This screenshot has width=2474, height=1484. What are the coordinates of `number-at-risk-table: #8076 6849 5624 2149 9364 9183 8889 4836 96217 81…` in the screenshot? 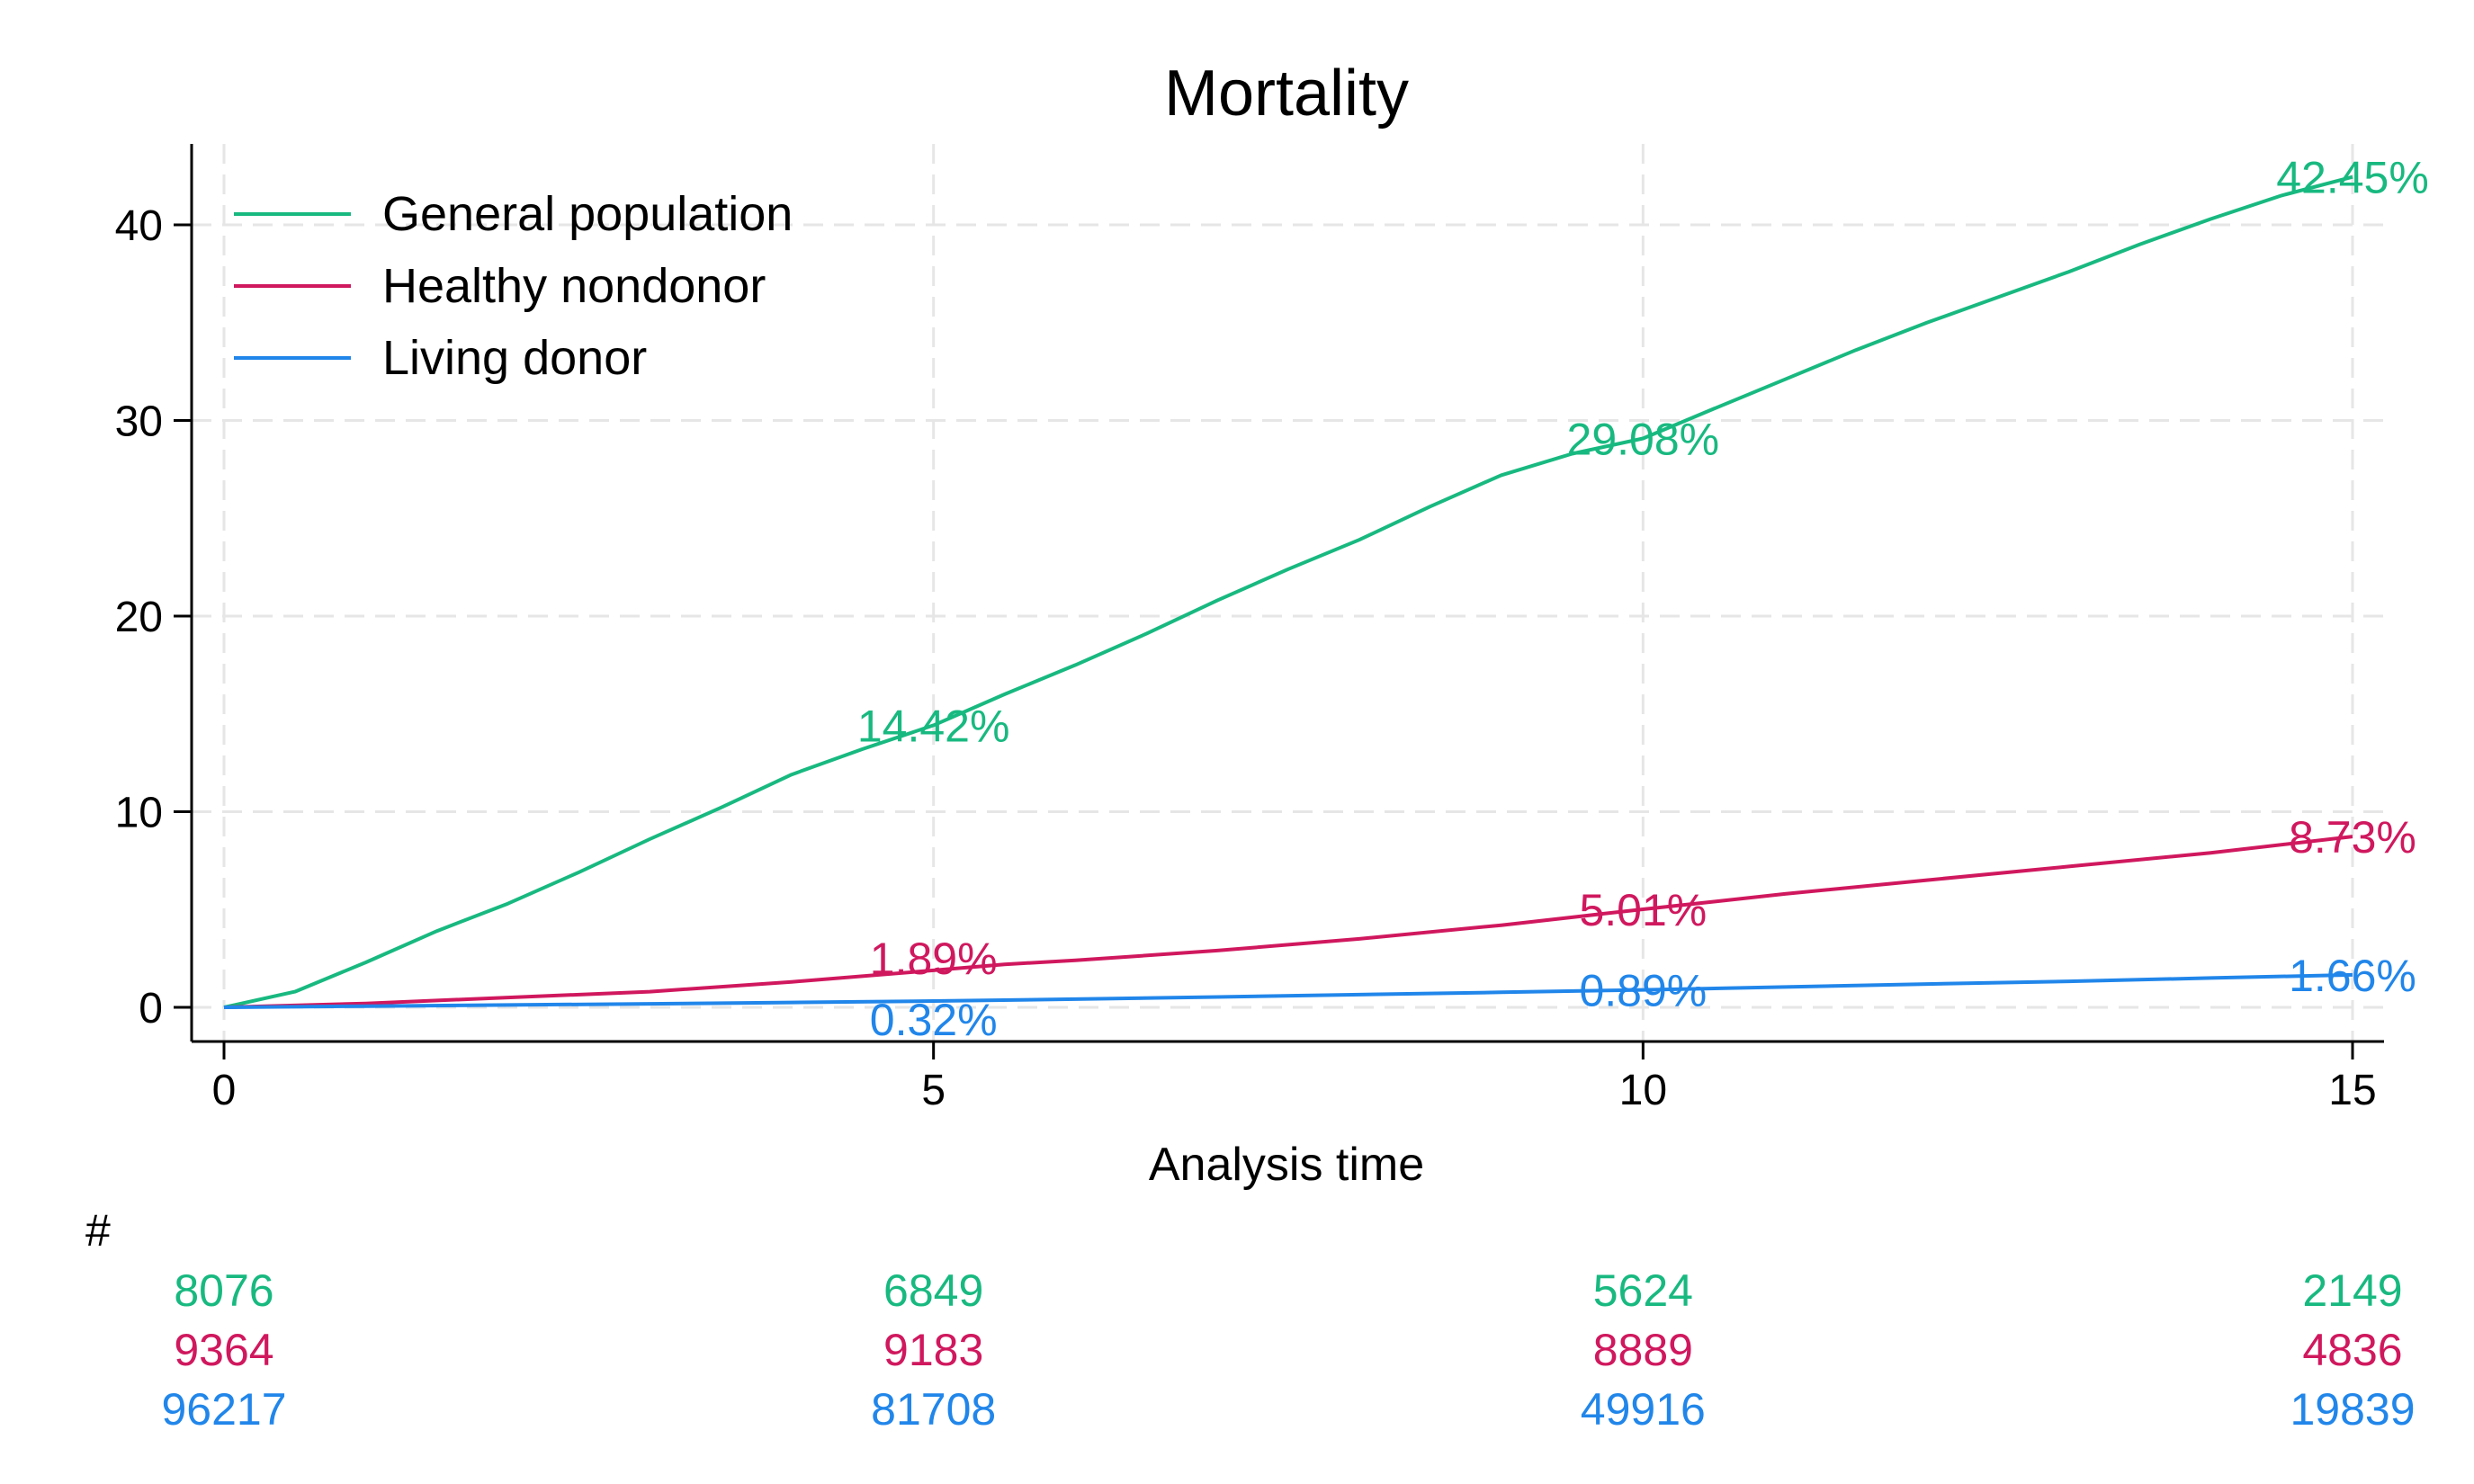 It's located at (1250, 1320).